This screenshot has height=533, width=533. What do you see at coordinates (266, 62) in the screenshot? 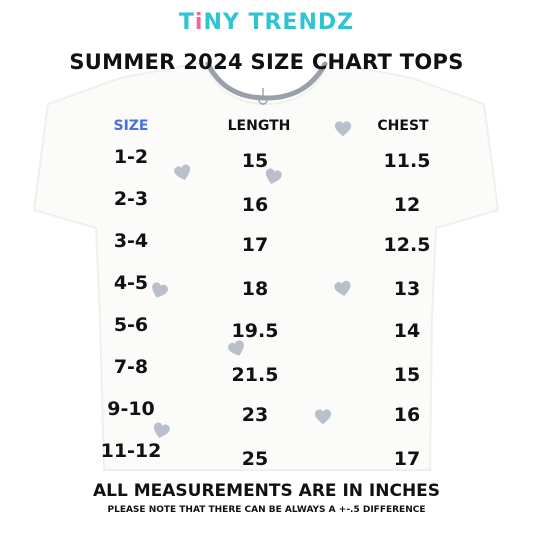
I see `page-title: SUMMER 2024 SIZE CHART TOPS` at bounding box center [266, 62].